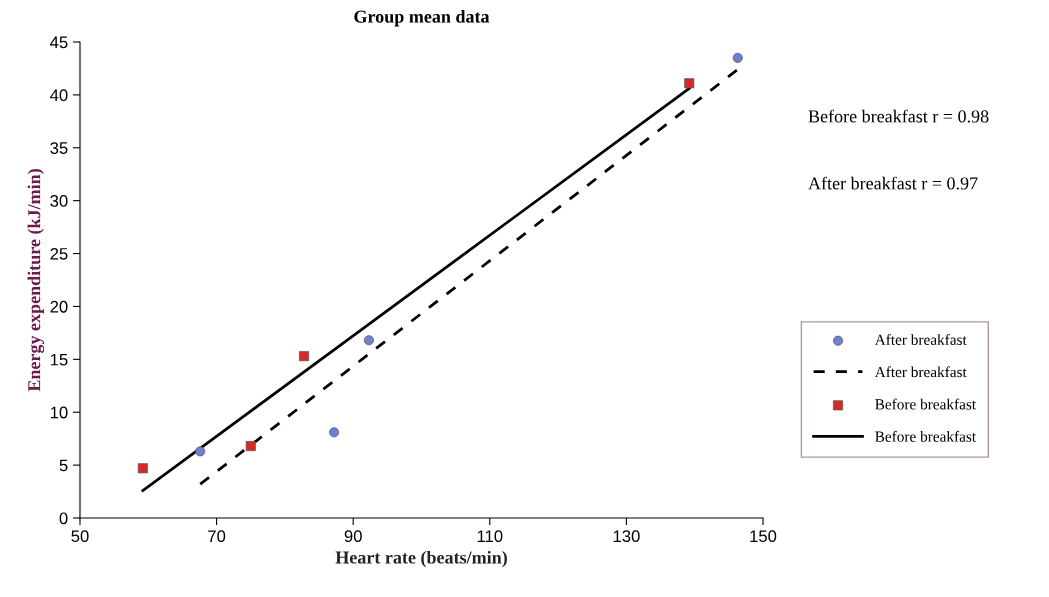 Image resolution: width=1049 pixels, height=597 pixels. What do you see at coordinates (59, 201) in the screenshot?
I see `y-tick-label: 30` at bounding box center [59, 201].